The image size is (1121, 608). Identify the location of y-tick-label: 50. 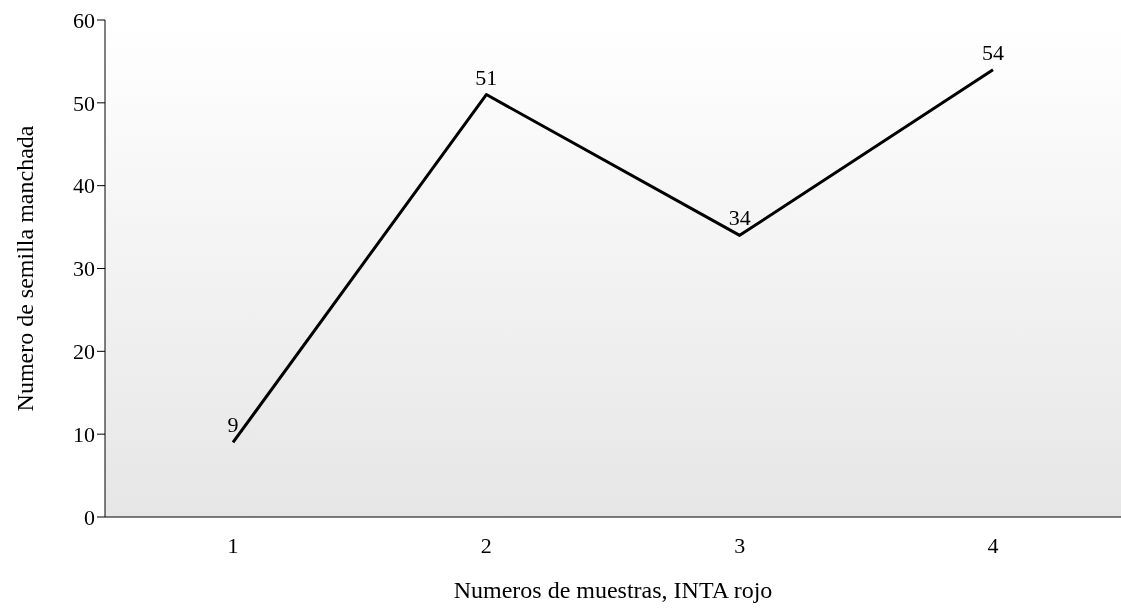
(84, 103).